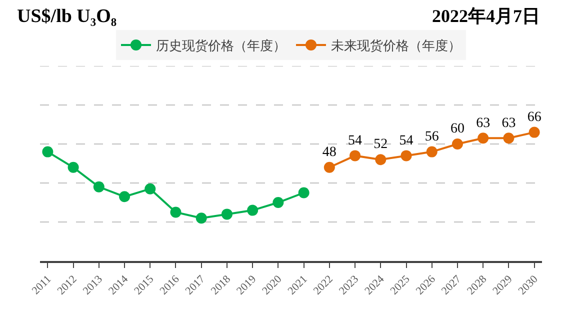 The image size is (567, 331). I want to click on x-tick-label: 2011, so click(42, 285).